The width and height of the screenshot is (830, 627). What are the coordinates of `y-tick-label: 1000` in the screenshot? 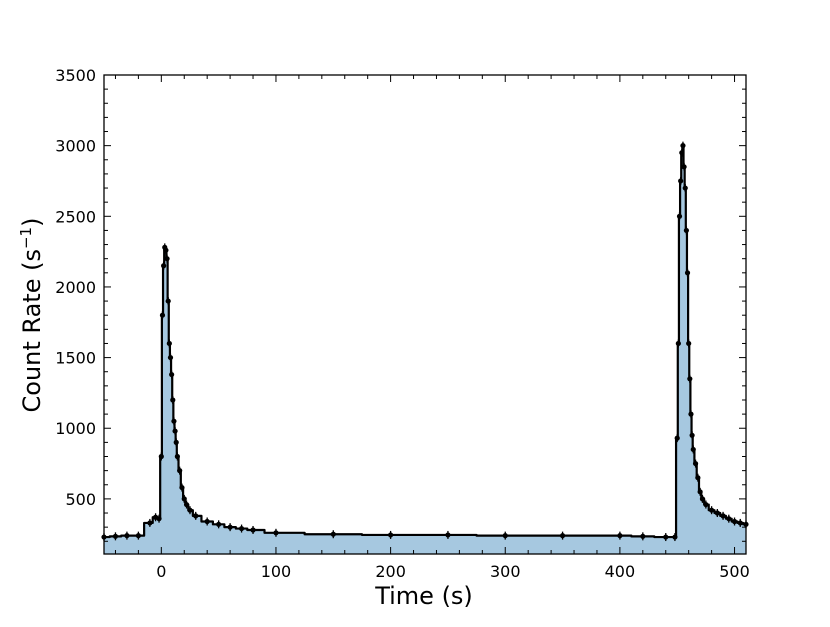 It's located at (75, 428).